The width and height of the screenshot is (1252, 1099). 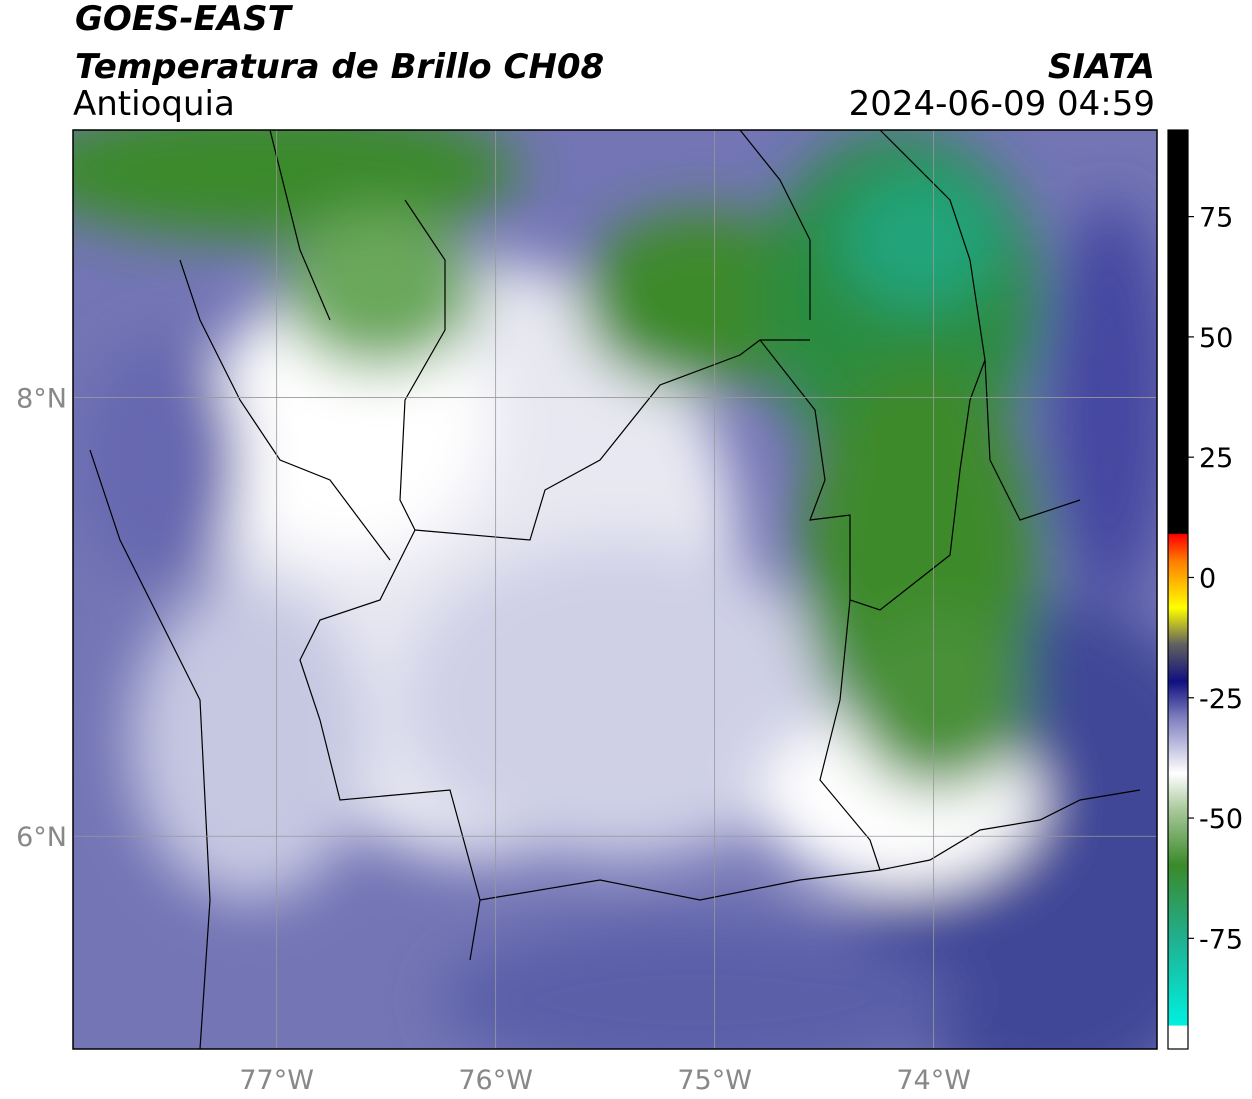 I want to click on title: GOES-EAST, so click(x=184, y=19).